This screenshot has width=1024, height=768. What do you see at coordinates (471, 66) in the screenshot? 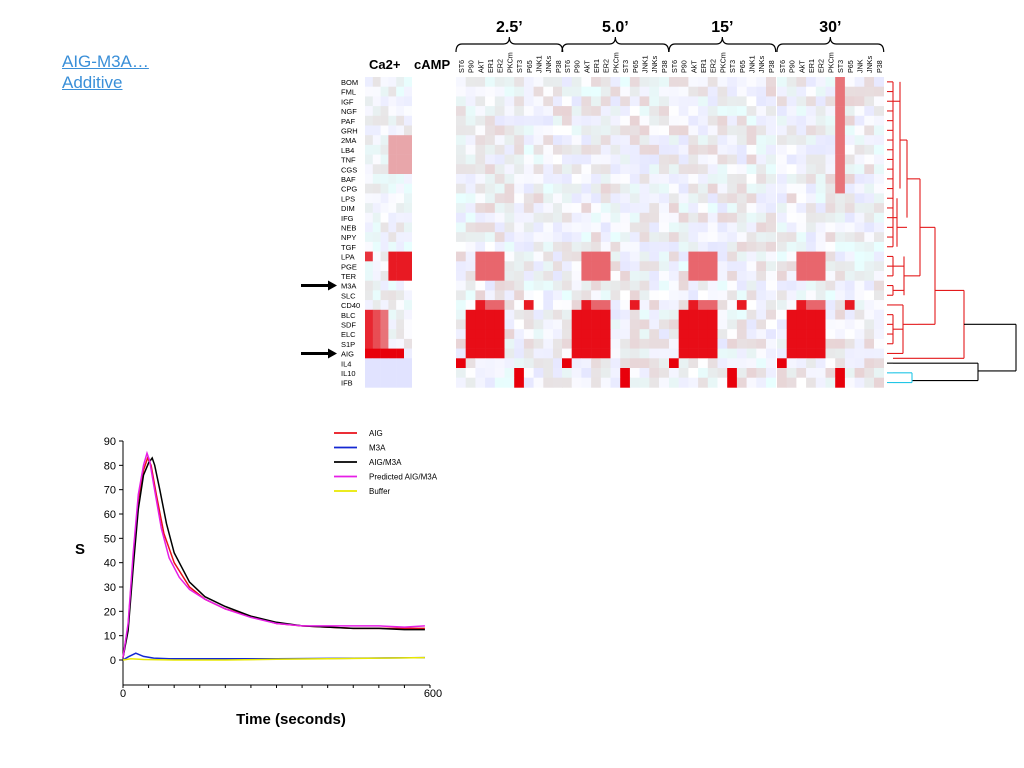
I see `column-label: P90` at bounding box center [471, 66].